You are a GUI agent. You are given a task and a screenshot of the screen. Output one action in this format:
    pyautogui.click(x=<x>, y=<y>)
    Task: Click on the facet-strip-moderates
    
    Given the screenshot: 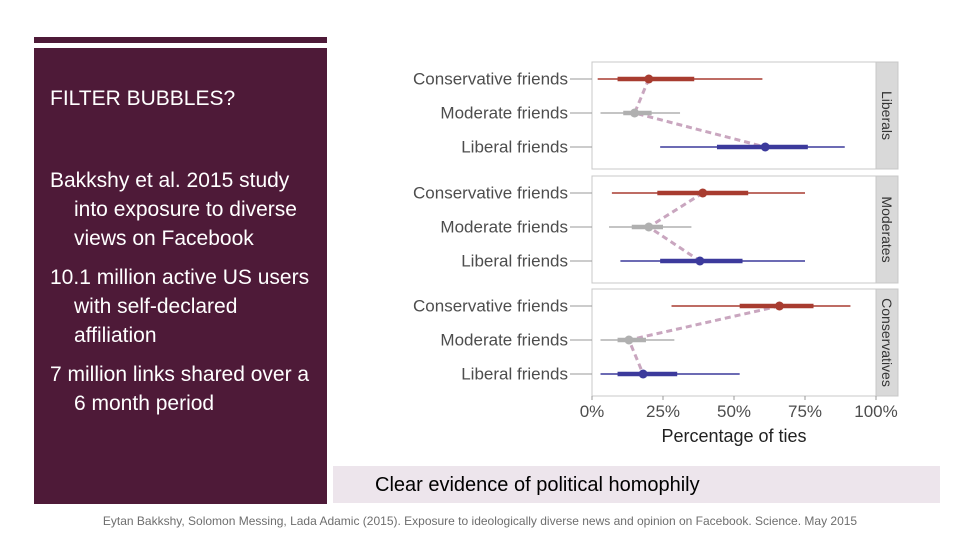 What is the action you would take?
    pyautogui.click(x=887, y=229)
    